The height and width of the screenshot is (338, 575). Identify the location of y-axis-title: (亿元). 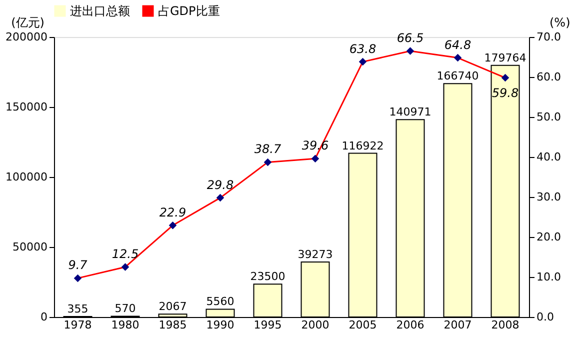
(27, 23).